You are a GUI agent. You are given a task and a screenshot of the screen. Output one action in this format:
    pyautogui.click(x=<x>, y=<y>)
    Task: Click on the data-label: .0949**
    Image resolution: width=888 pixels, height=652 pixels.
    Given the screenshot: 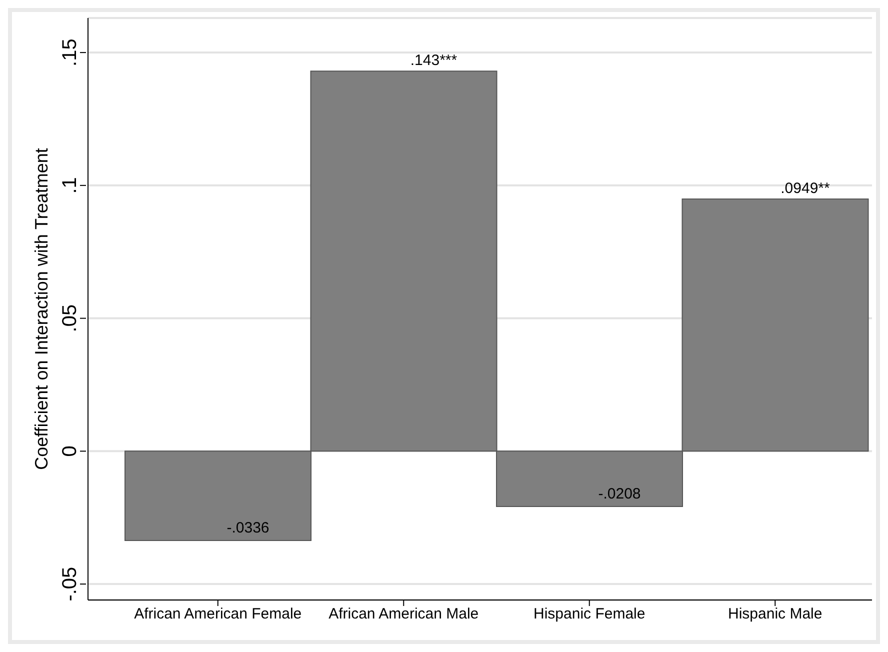 What is the action you would take?
    pyautogui.click(x=805, y=188)
    